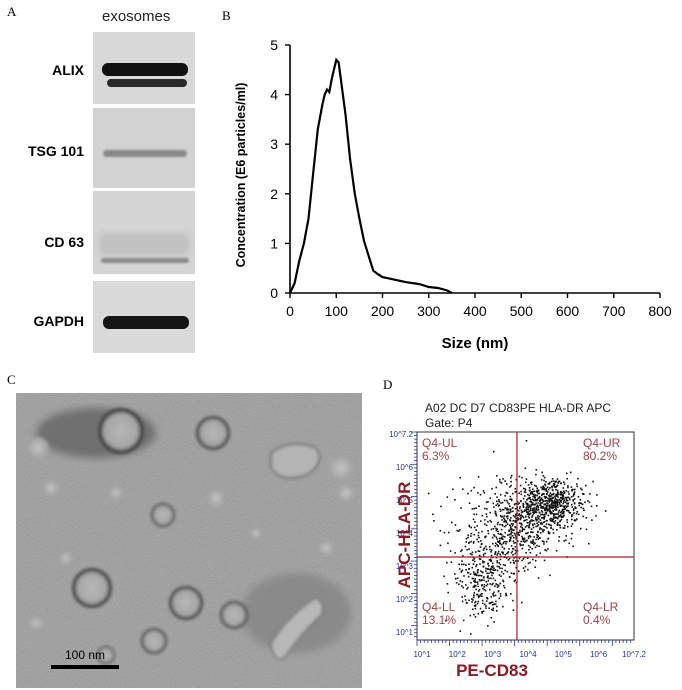 The width and height of the screenshot is (682, 690). I want to click on flow-x-tick-label: 10^6, so click(599, 654).